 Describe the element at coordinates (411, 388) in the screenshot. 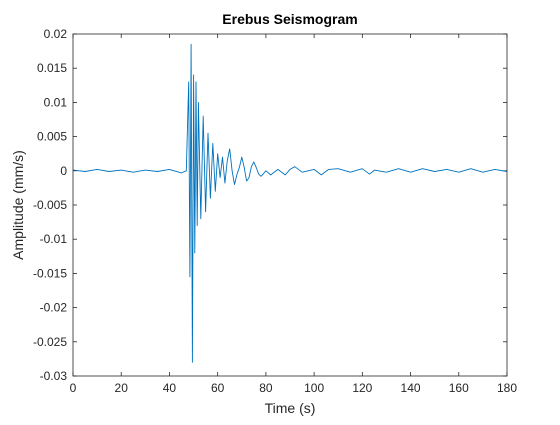

I see `x-tick-label: 140` at that location.